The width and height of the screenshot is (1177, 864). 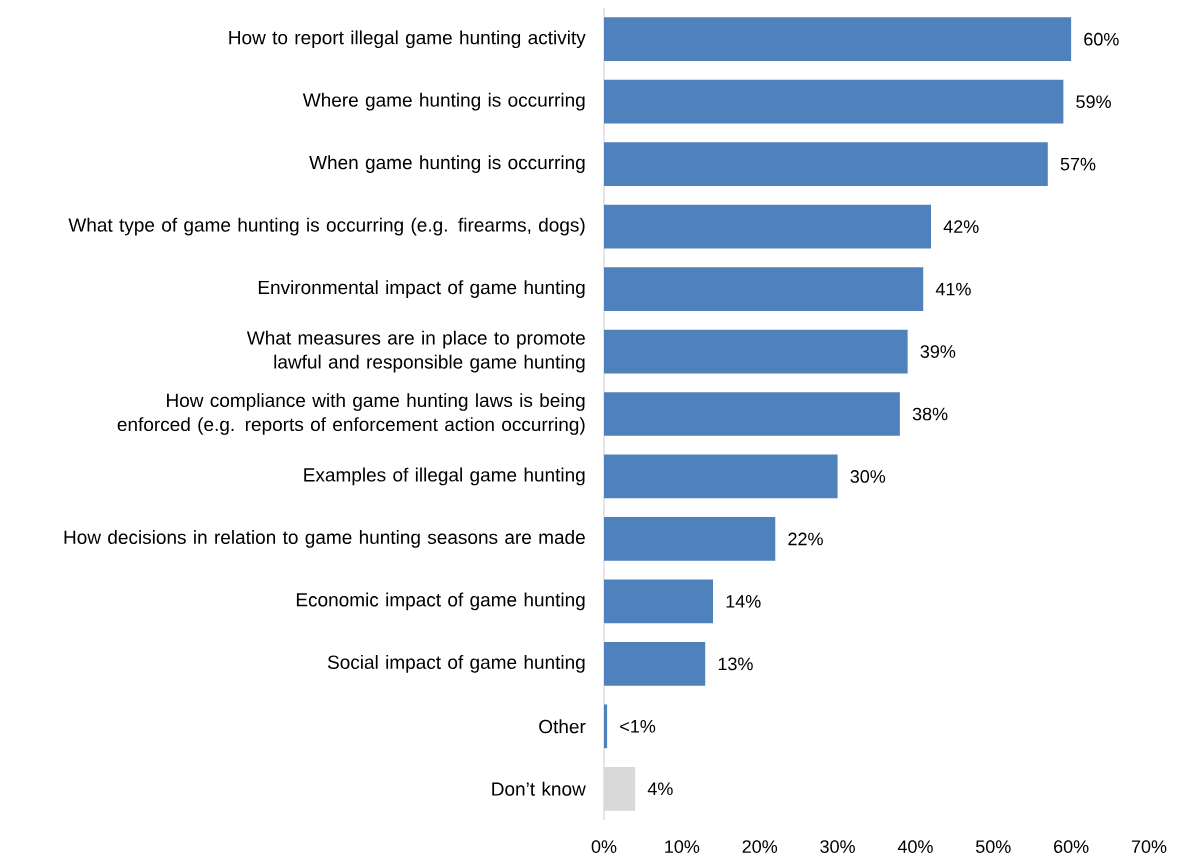 I want to click on y-tick-label: How decisions in relation to game hunting seasons are made, so click(x=324, y=539).